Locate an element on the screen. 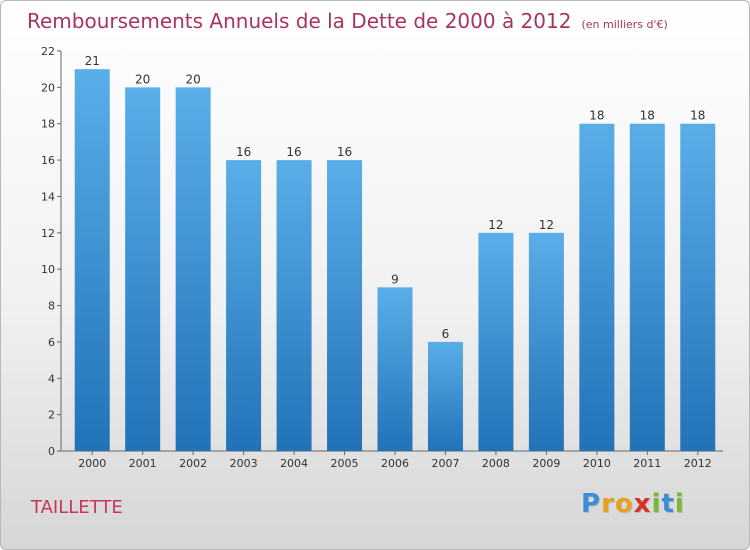 The image size is (750, 550). proxiti-logo: Proxiti is located at coordinates (633, 504).